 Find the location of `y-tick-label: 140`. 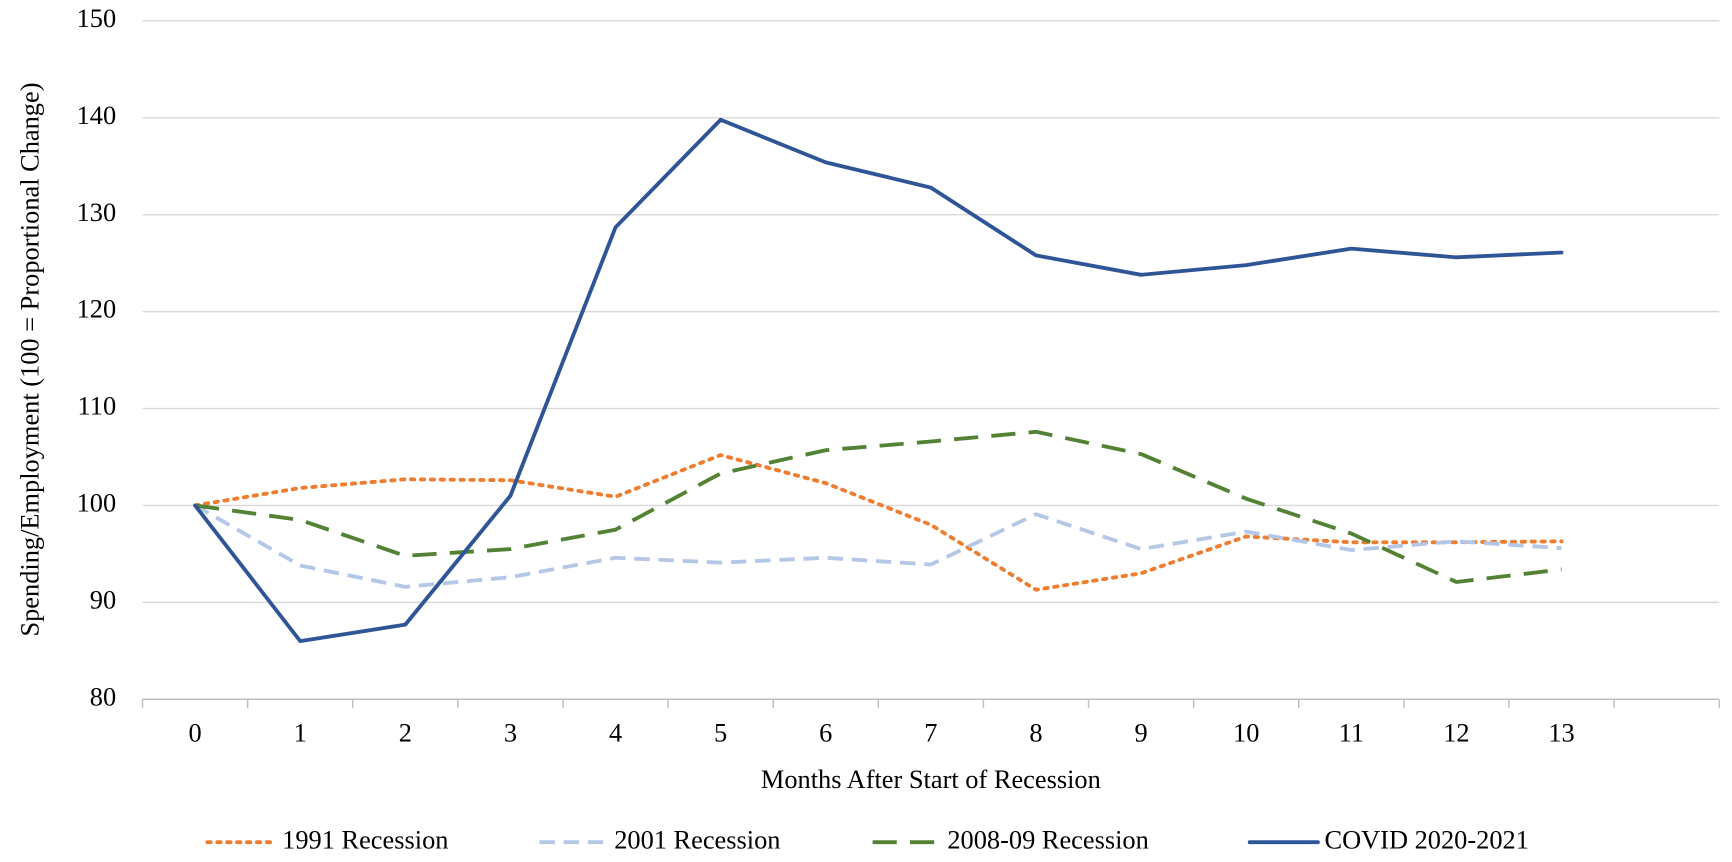

y-tick-label: 140 is located at coordinates (97, 115).